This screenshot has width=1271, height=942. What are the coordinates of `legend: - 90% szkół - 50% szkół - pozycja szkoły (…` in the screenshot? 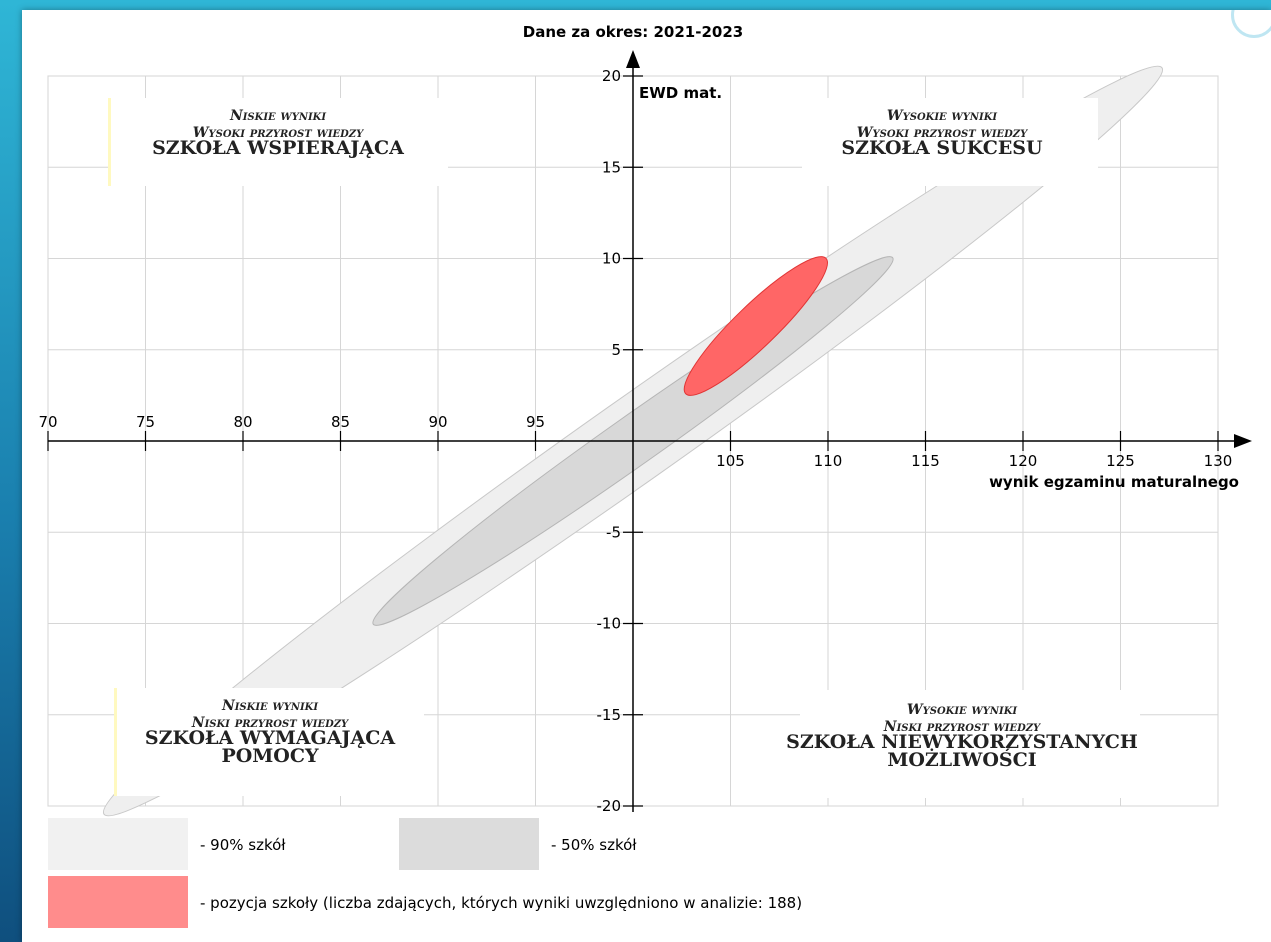 It's located at (425, 873).